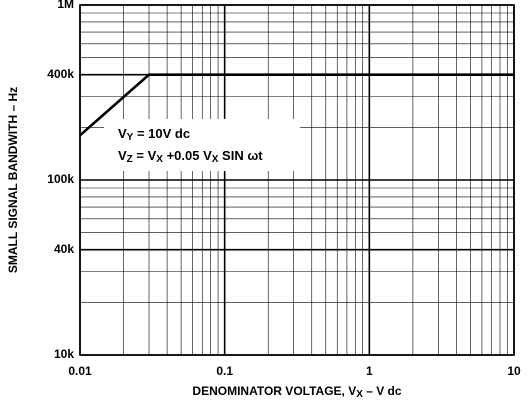  I want to click on x-tick-label: 0.1, so click(224, 371).